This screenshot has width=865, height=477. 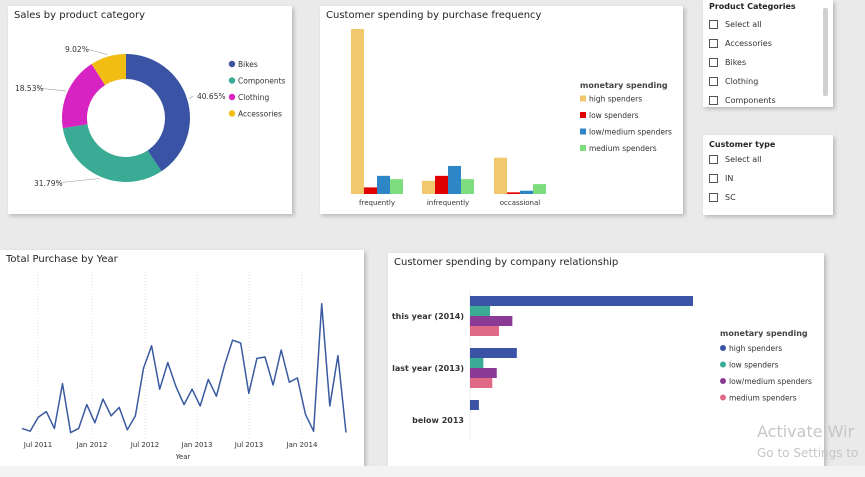 What do you see at coordinates (623, 148) in the screenshot?
I see `legend-label: medium spenders` at bounding box center [623, 148].